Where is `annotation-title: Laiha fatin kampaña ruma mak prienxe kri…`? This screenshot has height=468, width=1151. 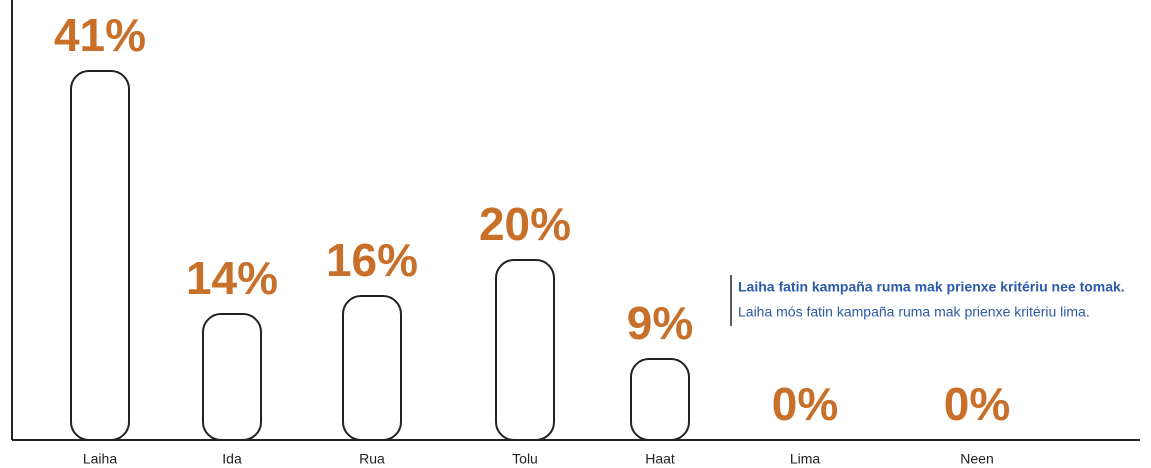
annotation-title: Laiha fatin kampaña ruma mak prienxe kri… is located at coordinates (931, 287).